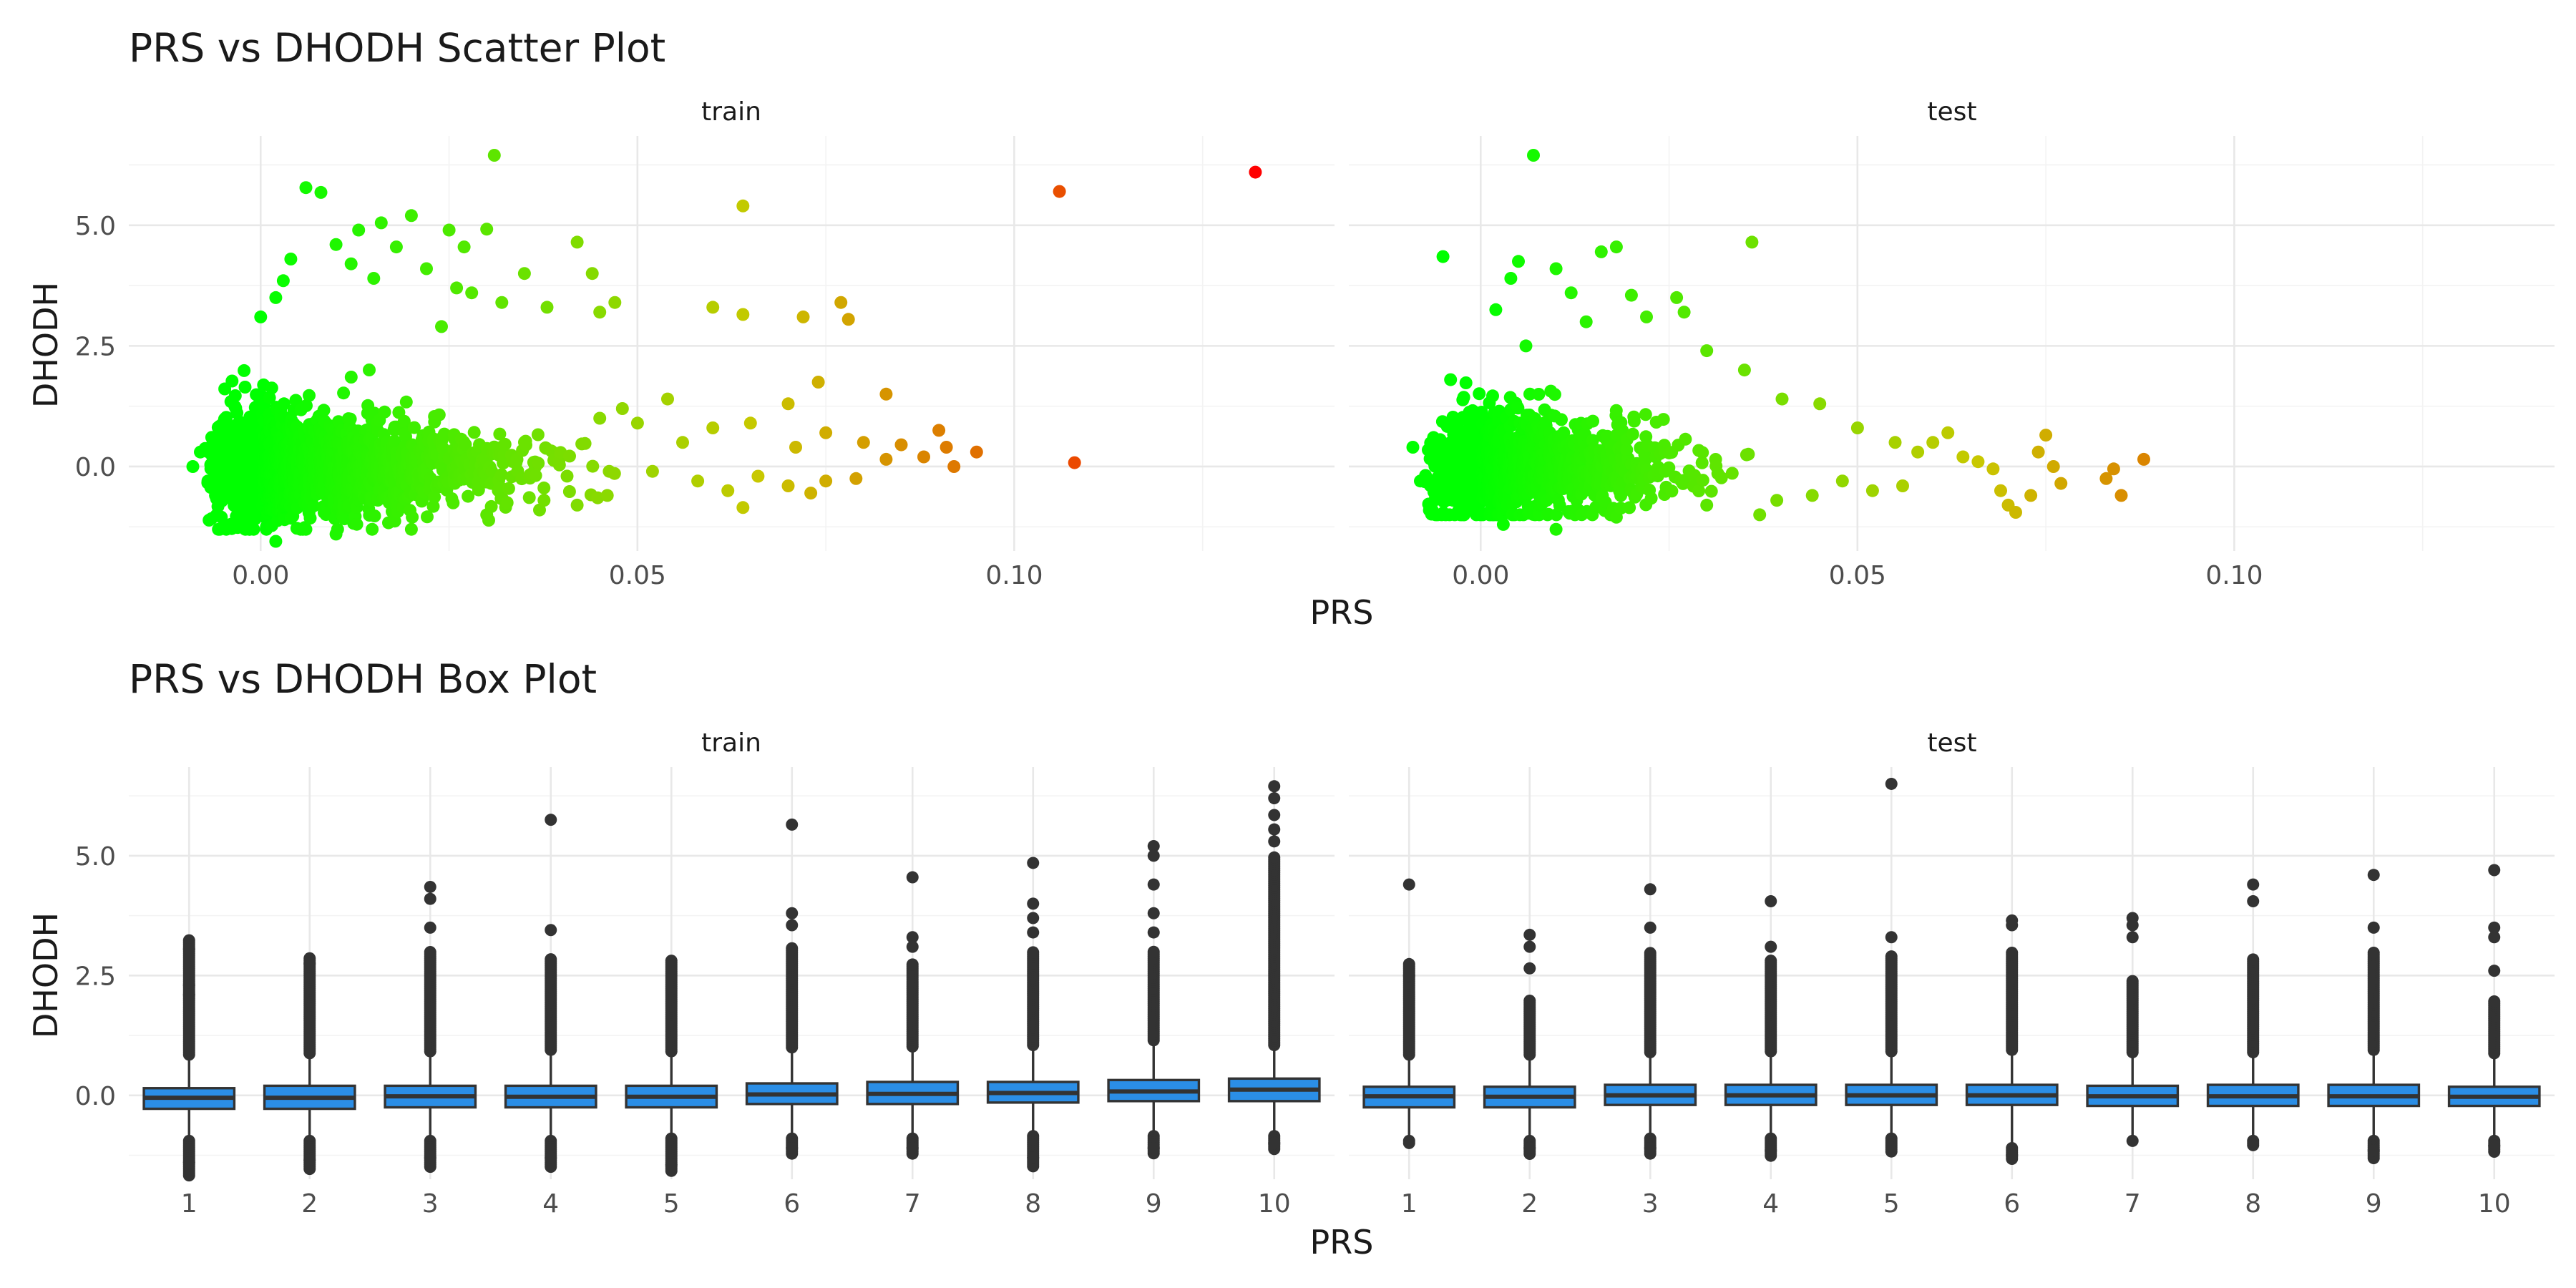 The width and height of the screenshot is (2576, 1288). Describe the element at coordinates (2253, 1204) in the screenshot. I see `x-tick-label: 8` at that location.